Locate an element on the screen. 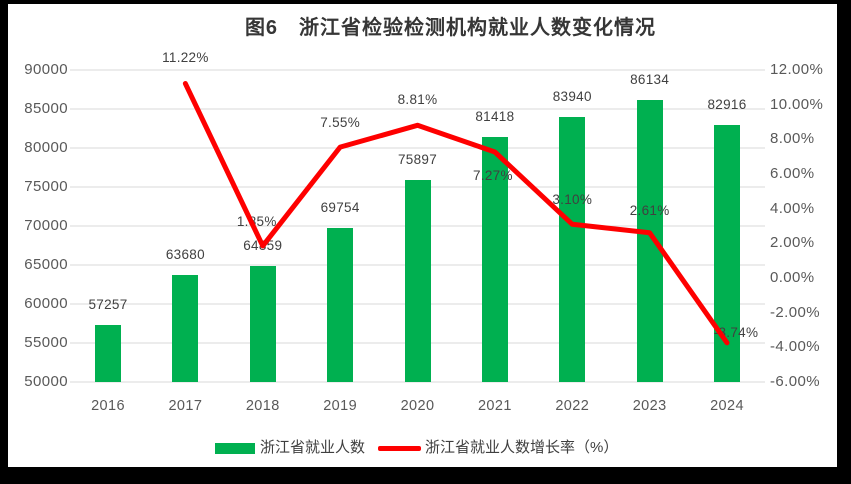  y2-axis-tick-label: 8.00% is located at coordinates (792, 139).